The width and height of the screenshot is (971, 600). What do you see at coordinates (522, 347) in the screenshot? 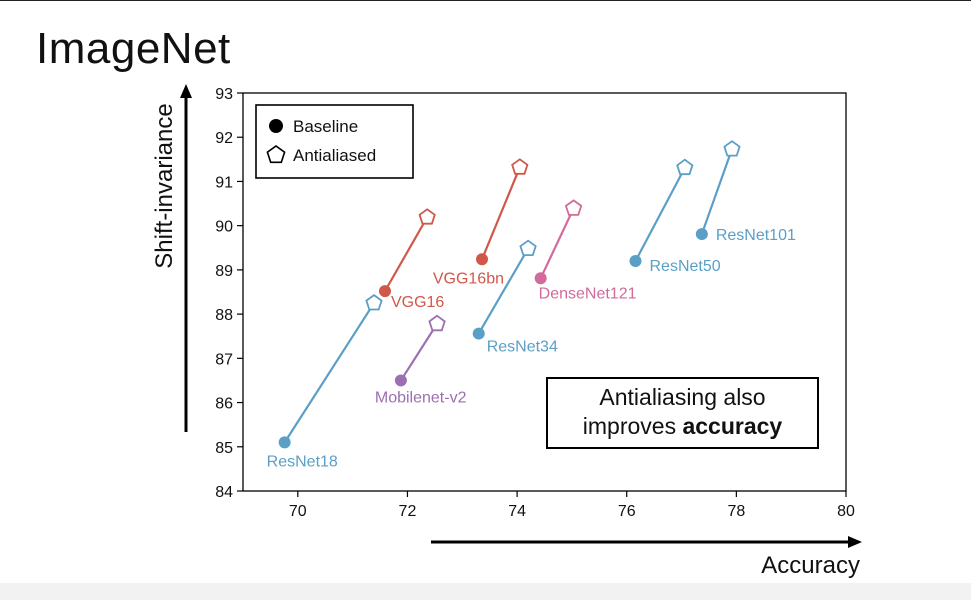
I see `series-label-resnet34: ResNet34` at bounding box center [522, 347].